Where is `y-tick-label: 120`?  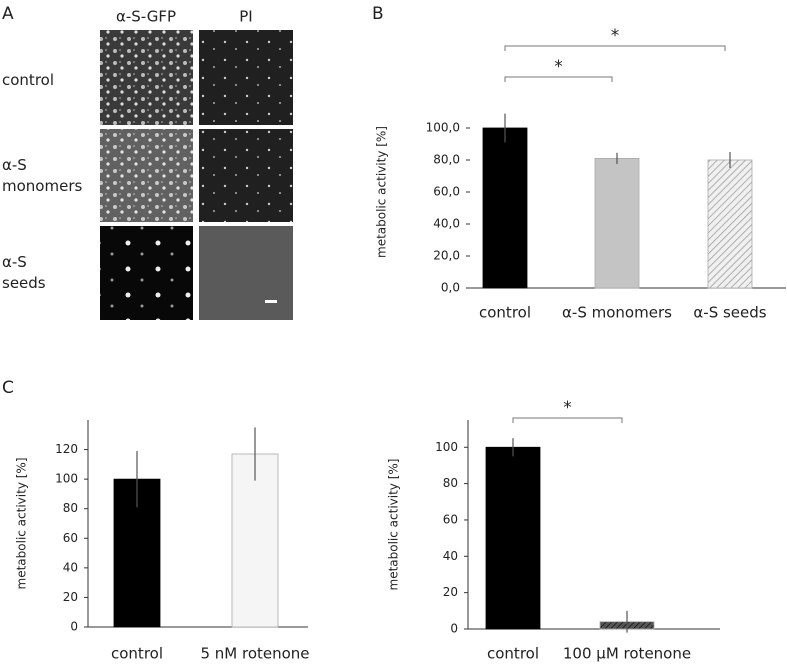 y-tick-label: 120 is located at coordinates (66, 449).